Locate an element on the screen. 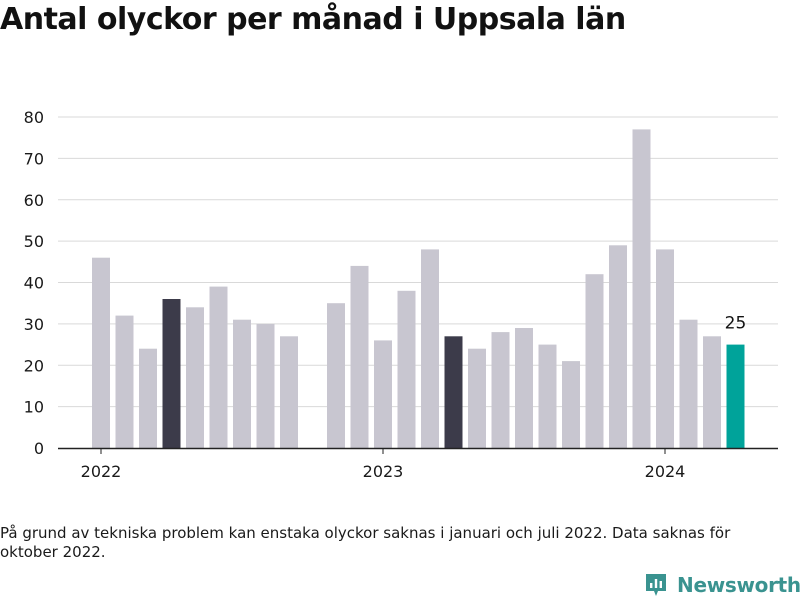 The image size is (800, 601). y-axis-tick-labels: 0 10 20 30 40 50 60 70 80 is located at coordinates (34, 283).